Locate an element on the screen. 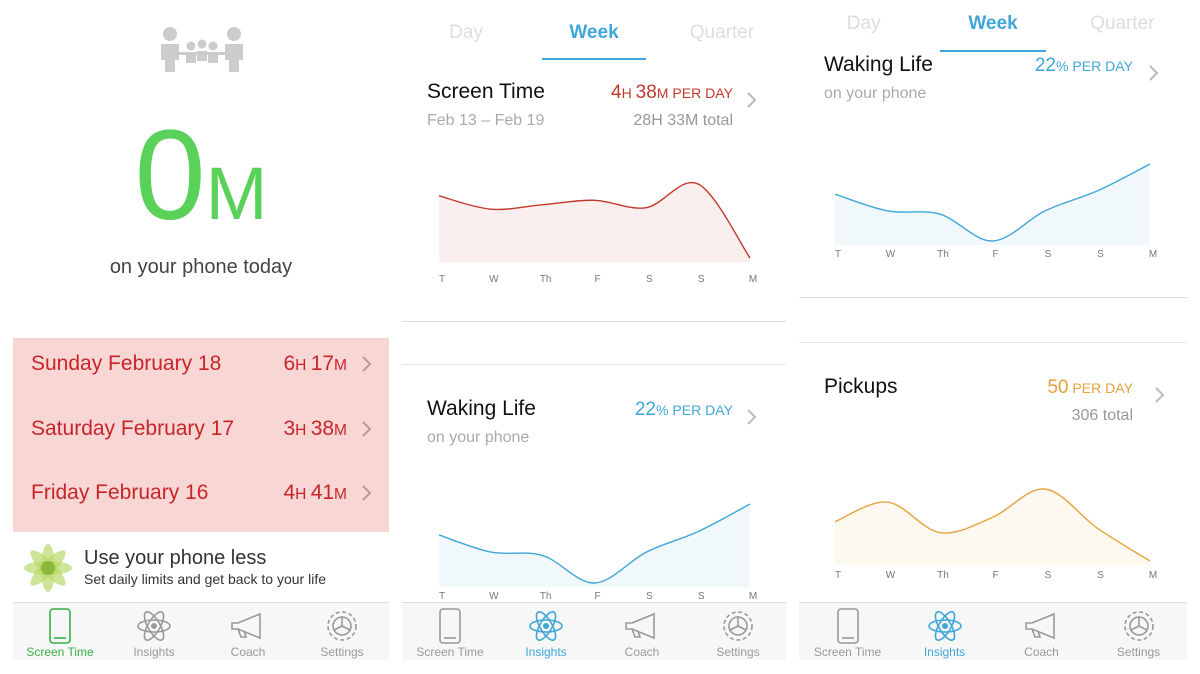 This screenshot has height=674, width=1200. caption: on your phone today is located at coordinates (201, 267).